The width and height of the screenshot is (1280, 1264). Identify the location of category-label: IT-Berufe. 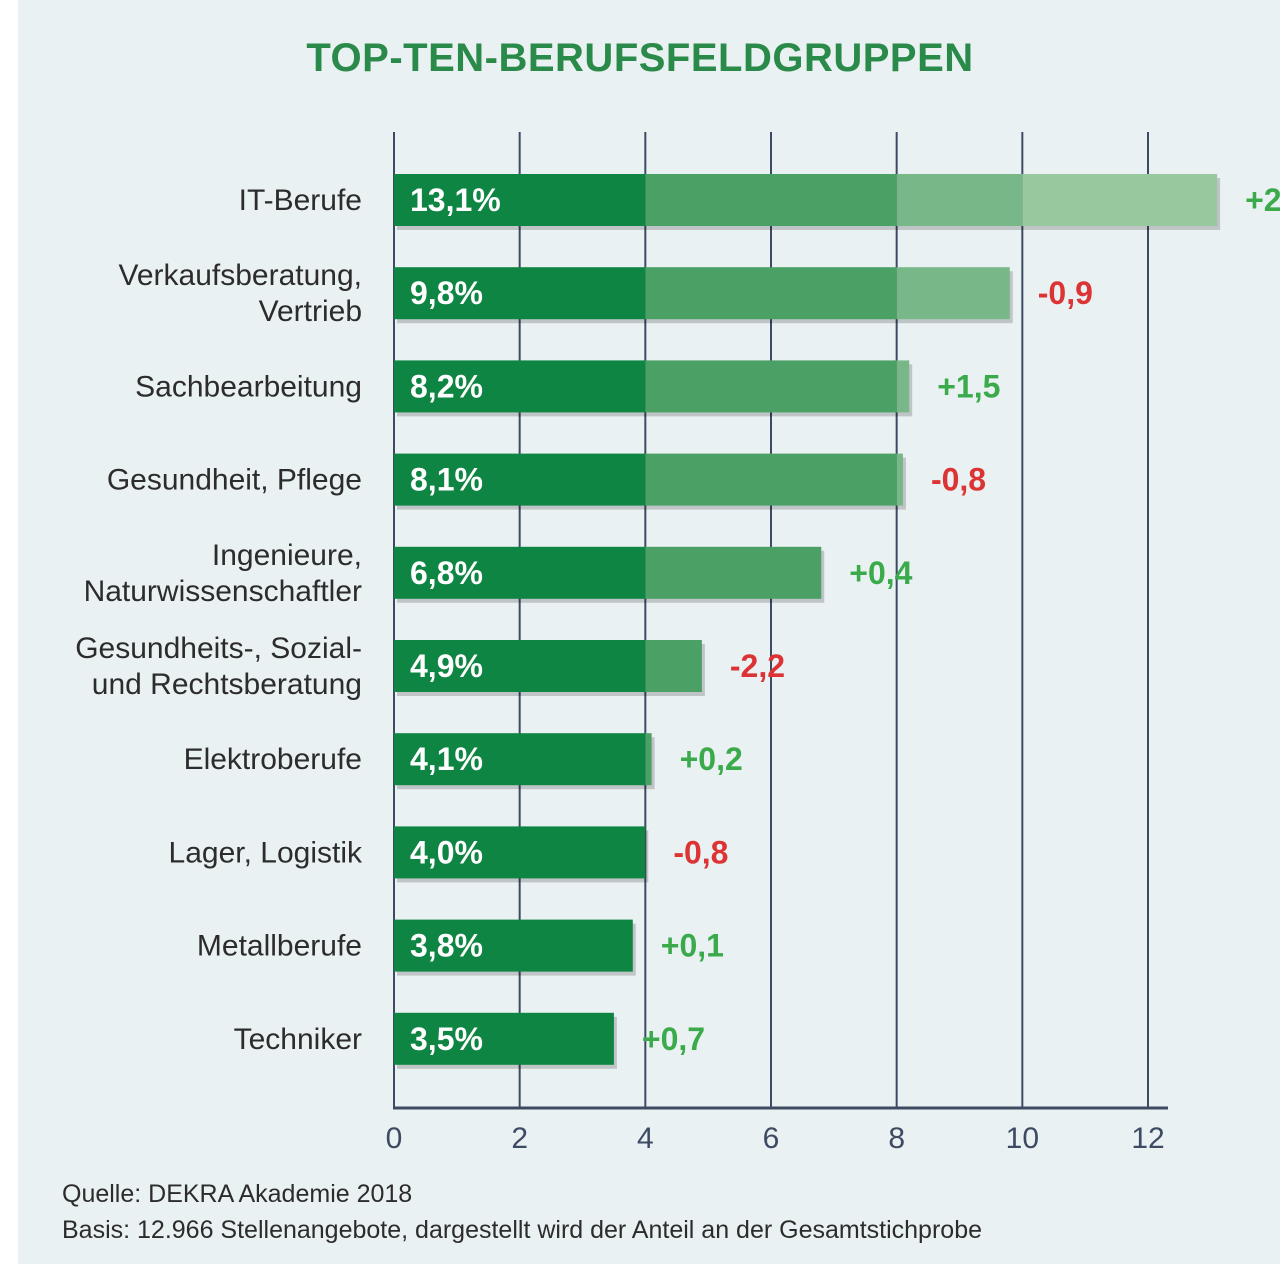
(300, 200).